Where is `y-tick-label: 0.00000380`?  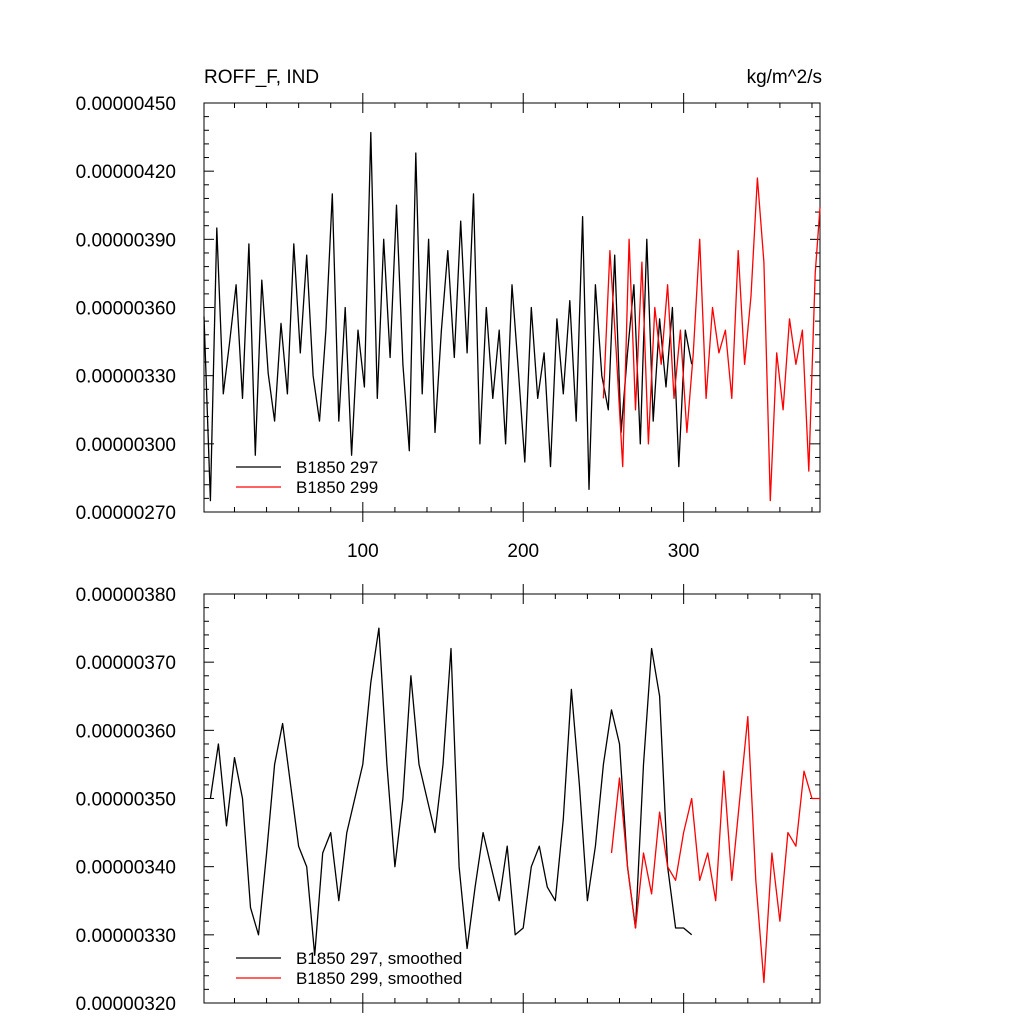 y-tick-label: 0.00000380 is located at coordinates (126, 595).